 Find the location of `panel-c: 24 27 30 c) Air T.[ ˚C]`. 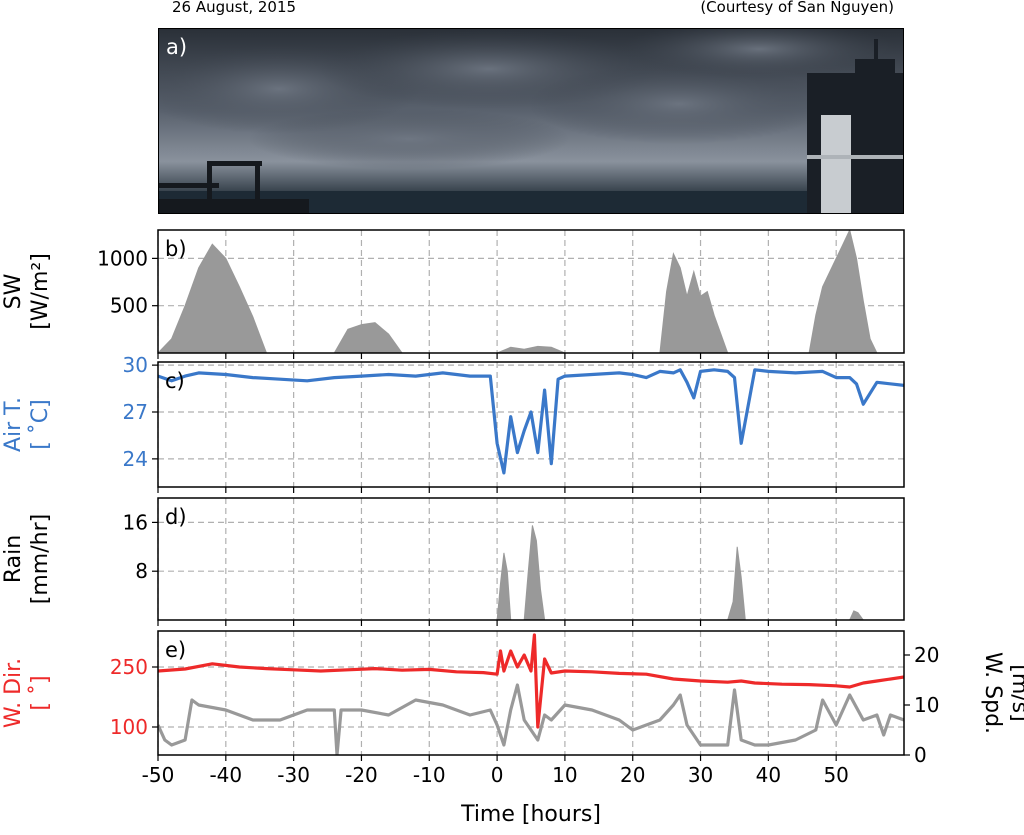

panel-c: 24 27 30 c) Air T.[ ˚C] is located at coordinates (453, 423).